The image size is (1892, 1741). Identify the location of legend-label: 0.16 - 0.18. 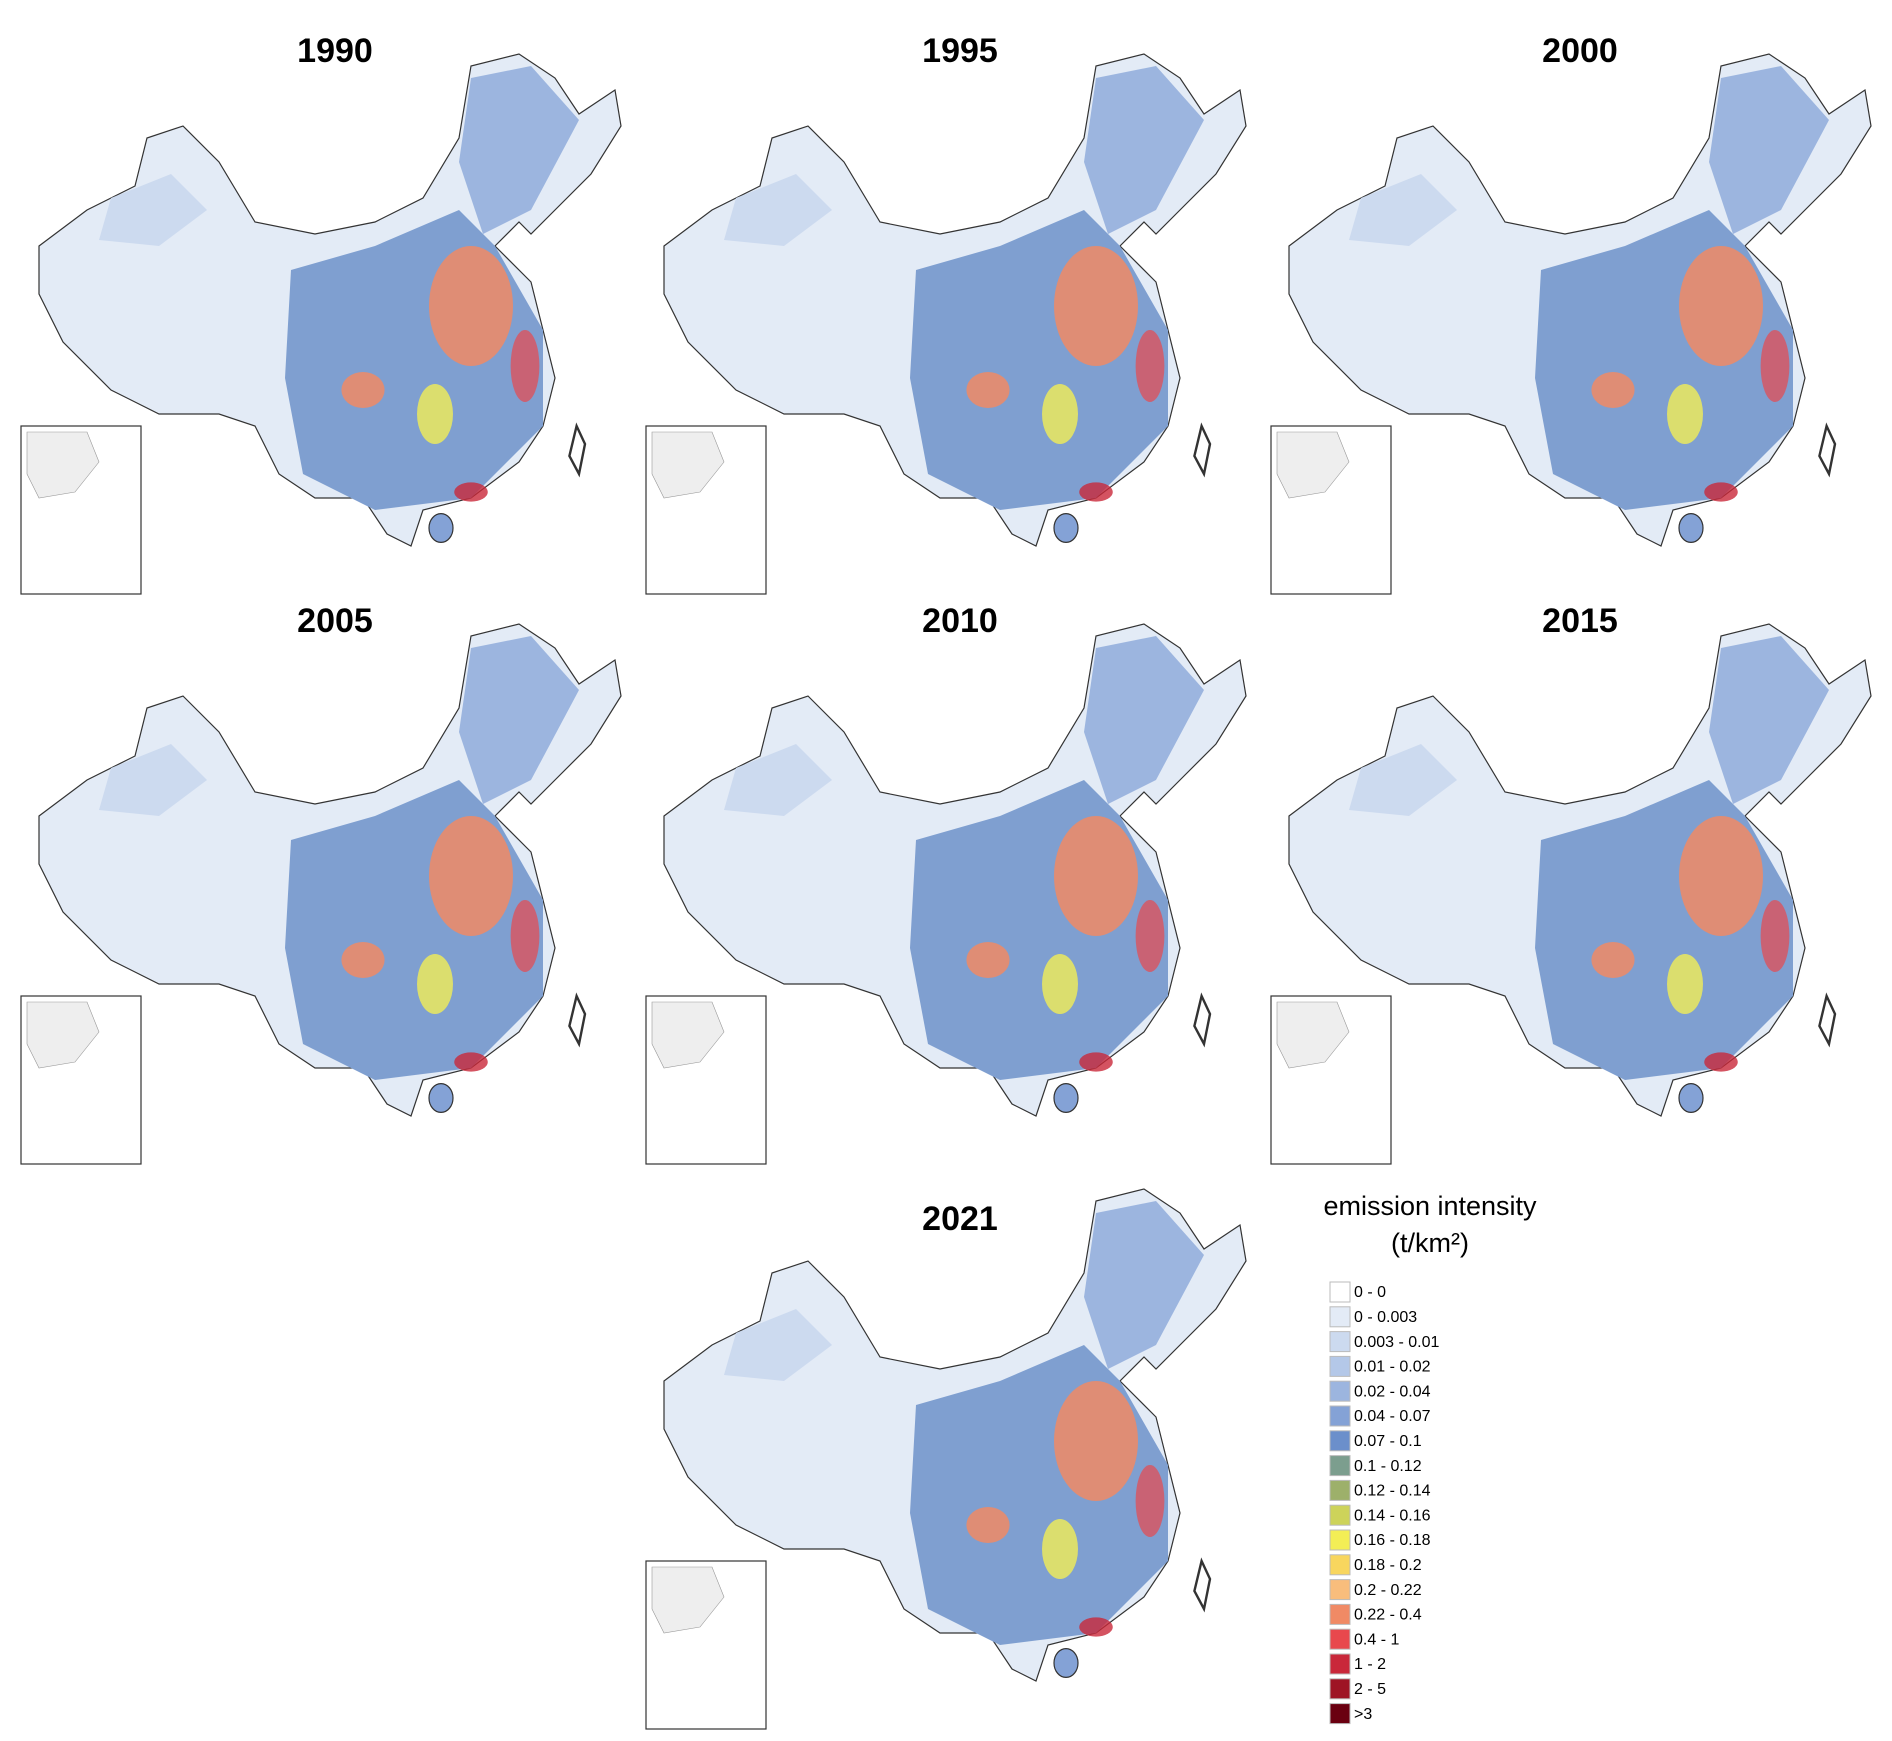
(1392, 1540).